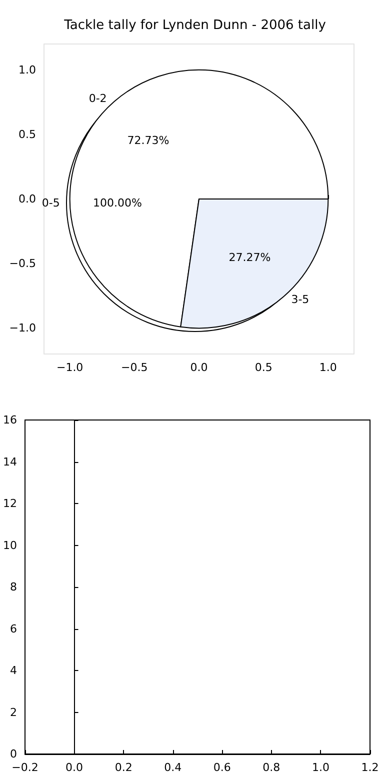 The height and width of the screenshot is (780, 390). Describe the element at coordinates (13, 670) in the screenshot. I see `y-tick-label: 4` at that location.